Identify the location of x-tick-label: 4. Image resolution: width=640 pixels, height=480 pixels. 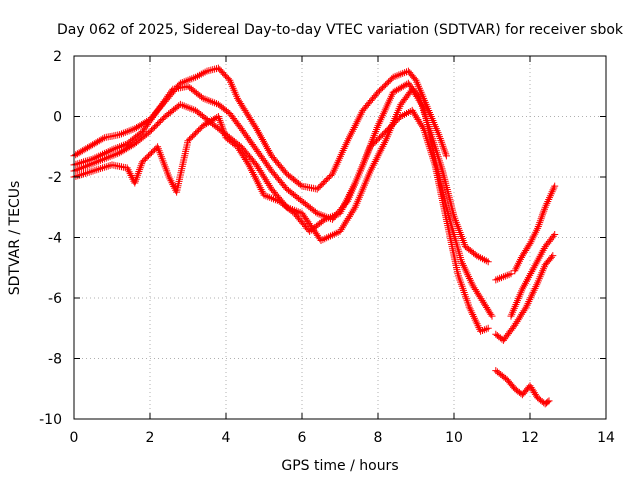
(226, 438).